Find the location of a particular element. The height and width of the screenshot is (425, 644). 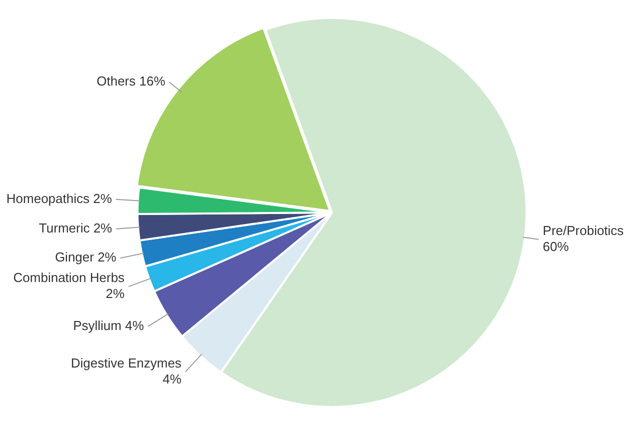

slice-label: Combination Herbs is located at coordinates (69, 278).